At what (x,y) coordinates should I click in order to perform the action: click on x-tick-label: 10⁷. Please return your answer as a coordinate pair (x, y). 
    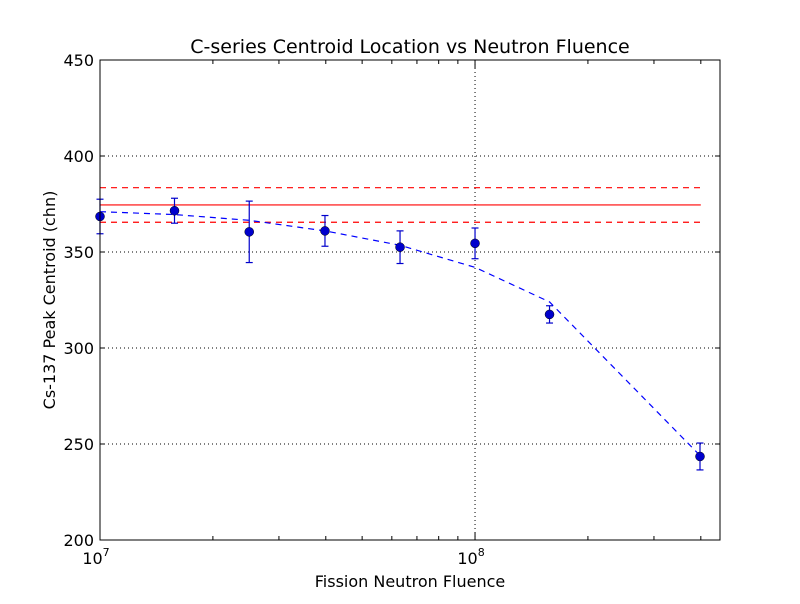
    Looking at the image, I should click on (95, 557).